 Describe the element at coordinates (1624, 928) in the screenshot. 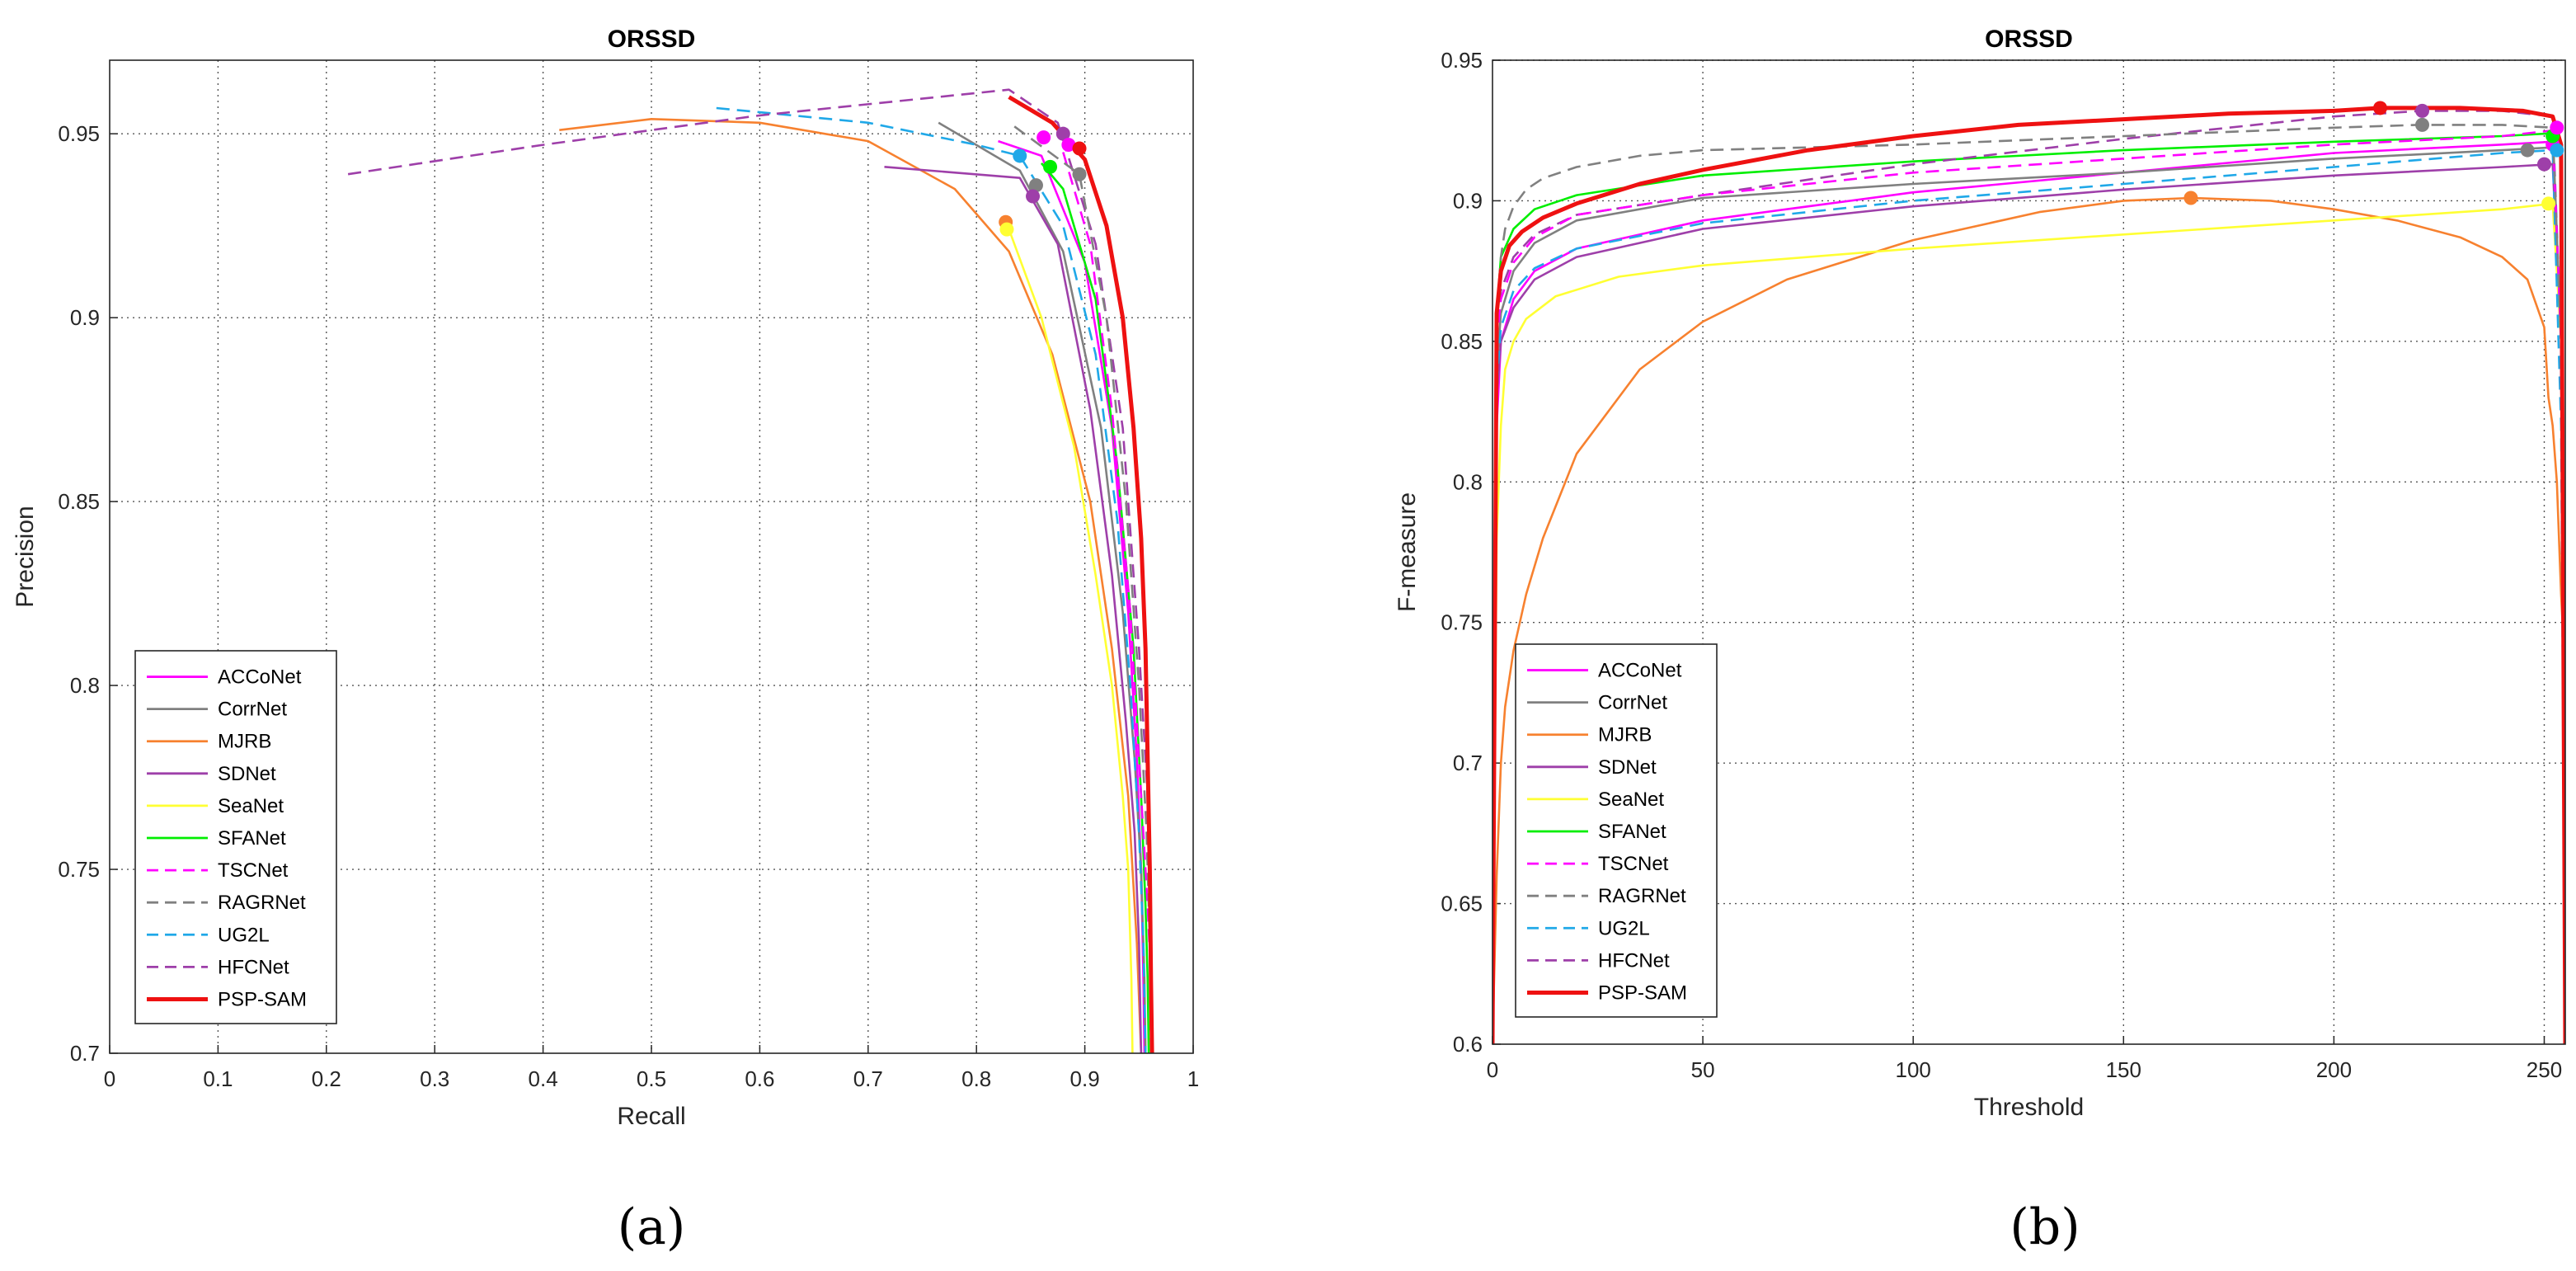

I see `chart-1-legend-label-ug2l: UG2L` at that location.